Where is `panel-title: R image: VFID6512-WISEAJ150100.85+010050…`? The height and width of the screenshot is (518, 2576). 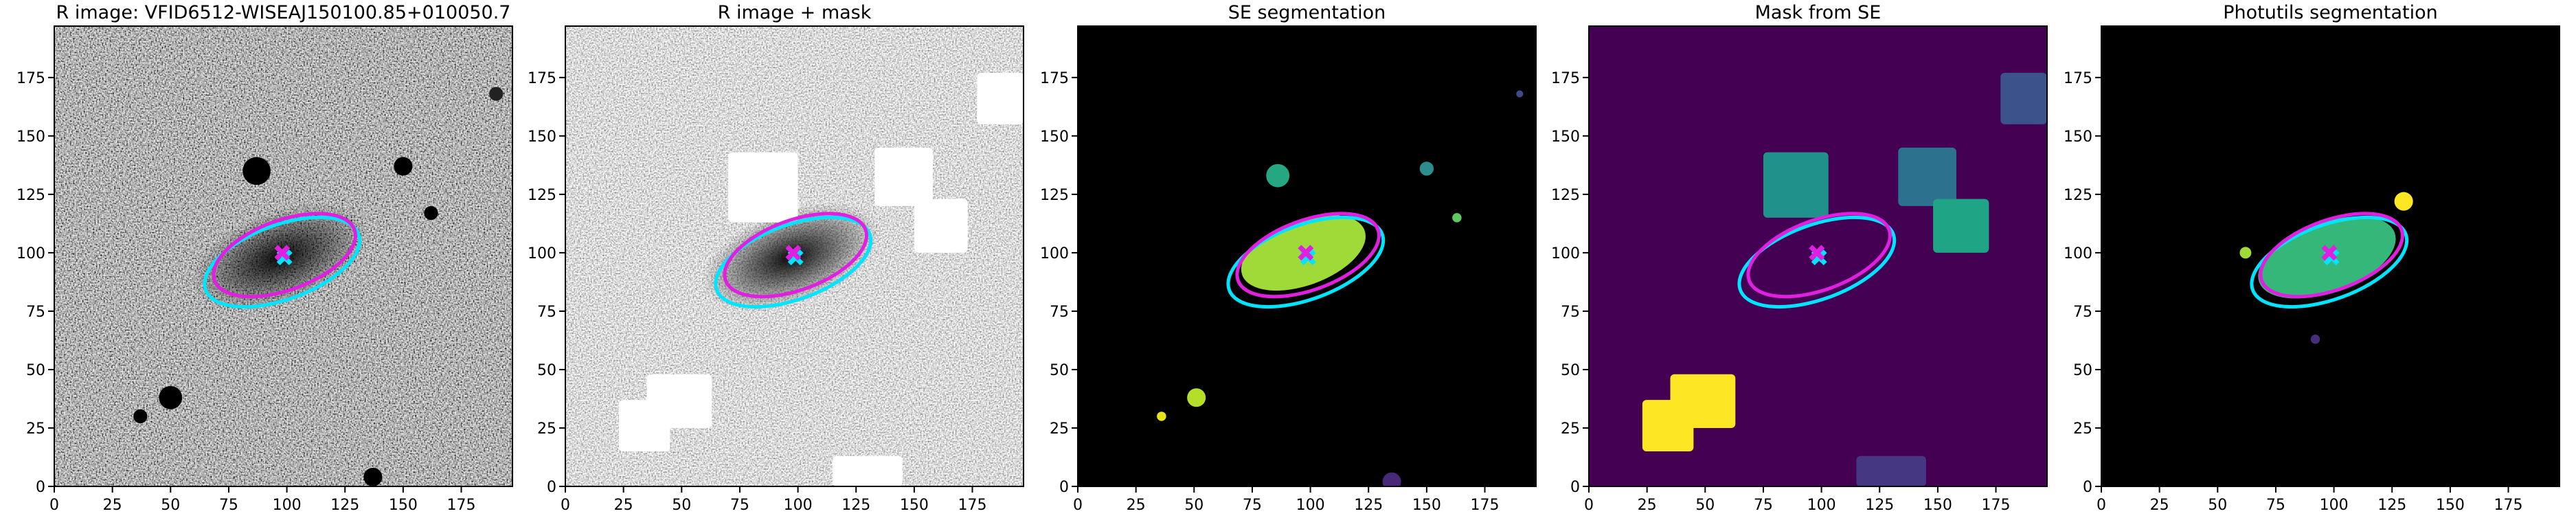 panel-title: R image: VFID6512-WISEAJ150100.85+010050… is located at coordinates (283, 12).